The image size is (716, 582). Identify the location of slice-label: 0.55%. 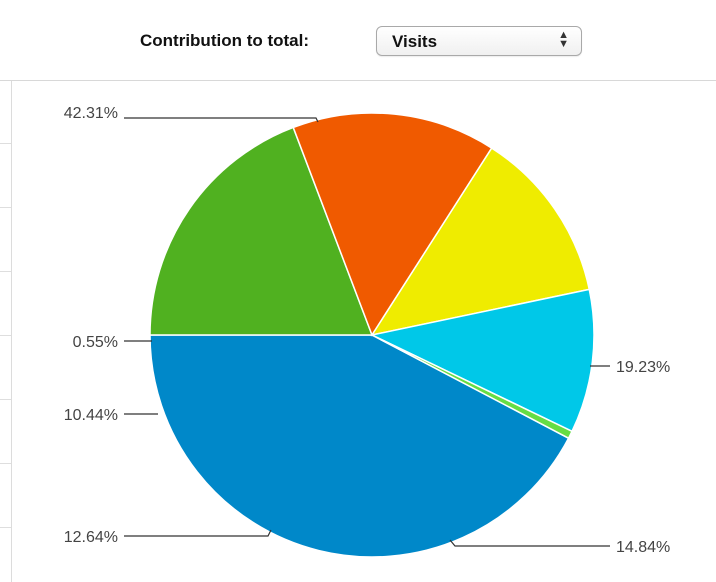
(95, 342).